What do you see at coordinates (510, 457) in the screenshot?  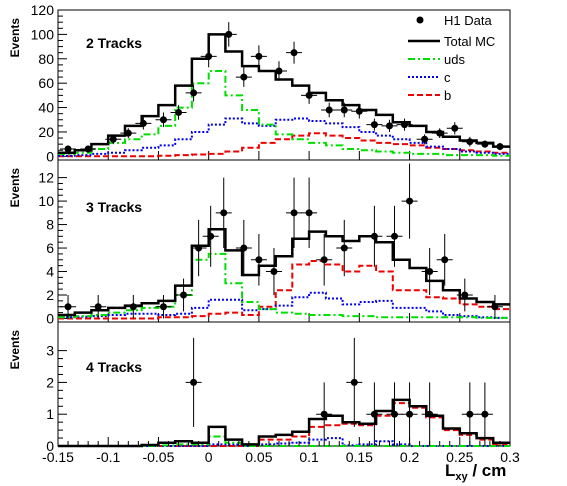 I see `x-tick-label: 0.3` at bounding box center [510, 457].